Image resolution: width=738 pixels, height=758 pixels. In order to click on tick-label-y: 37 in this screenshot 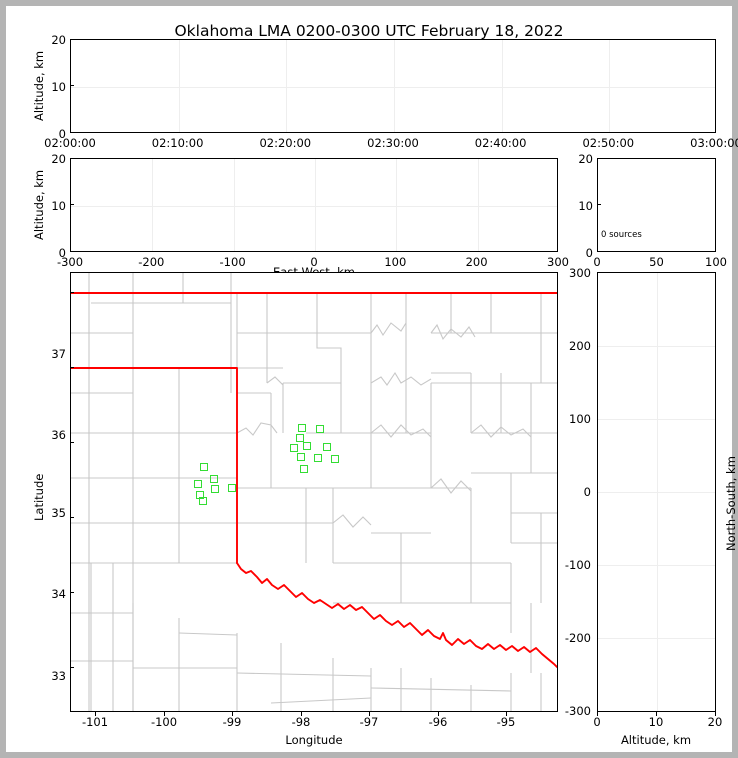, I will do `click(58, 354)`.